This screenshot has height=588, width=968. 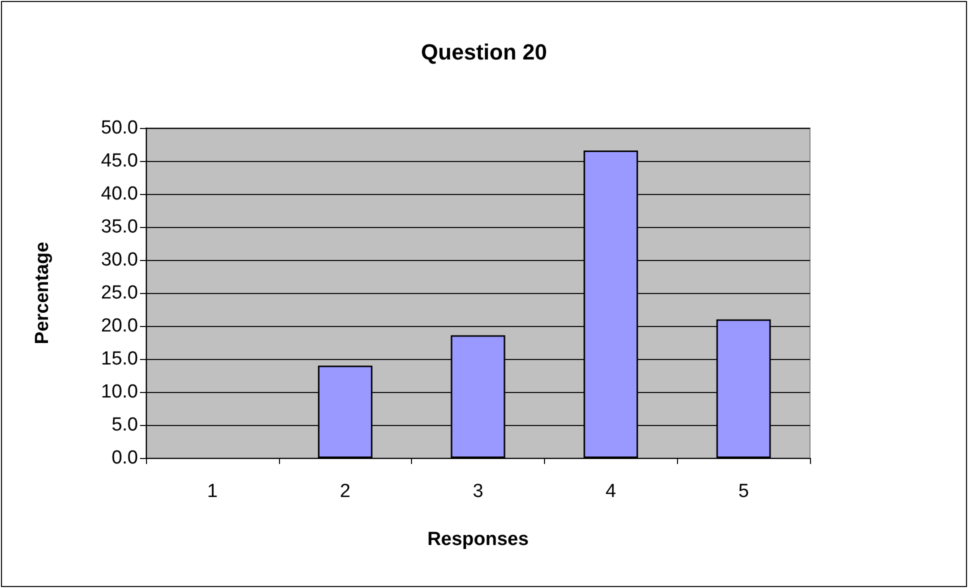 I want to click on x-tick-label: 5, so click(x=743, y=491).